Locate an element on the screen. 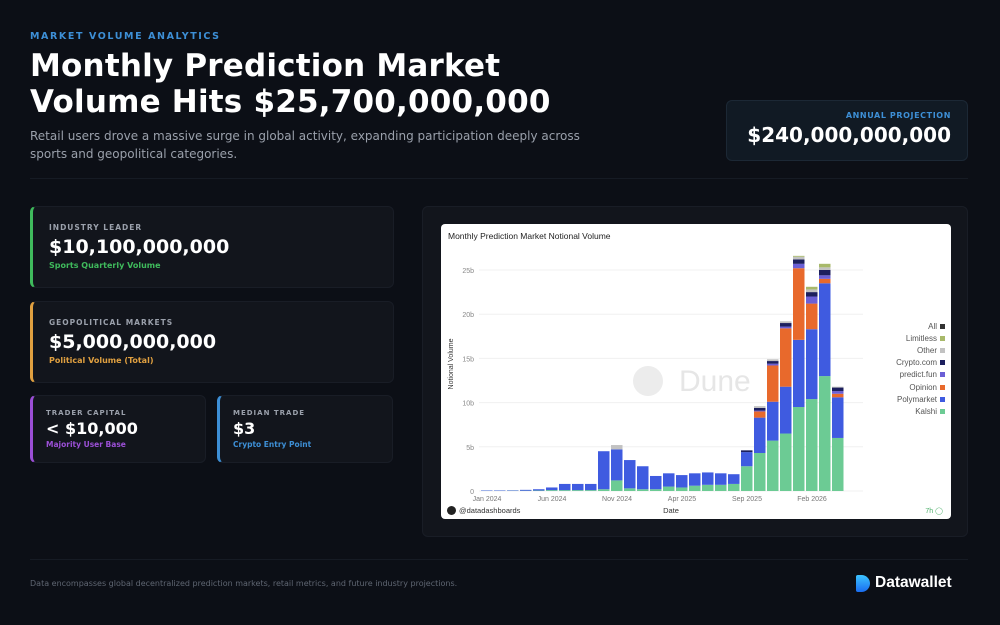 The width and height of the screenshot is (1000, 625). svg-text: Nov 2024 is located at coordinates (617, 499).